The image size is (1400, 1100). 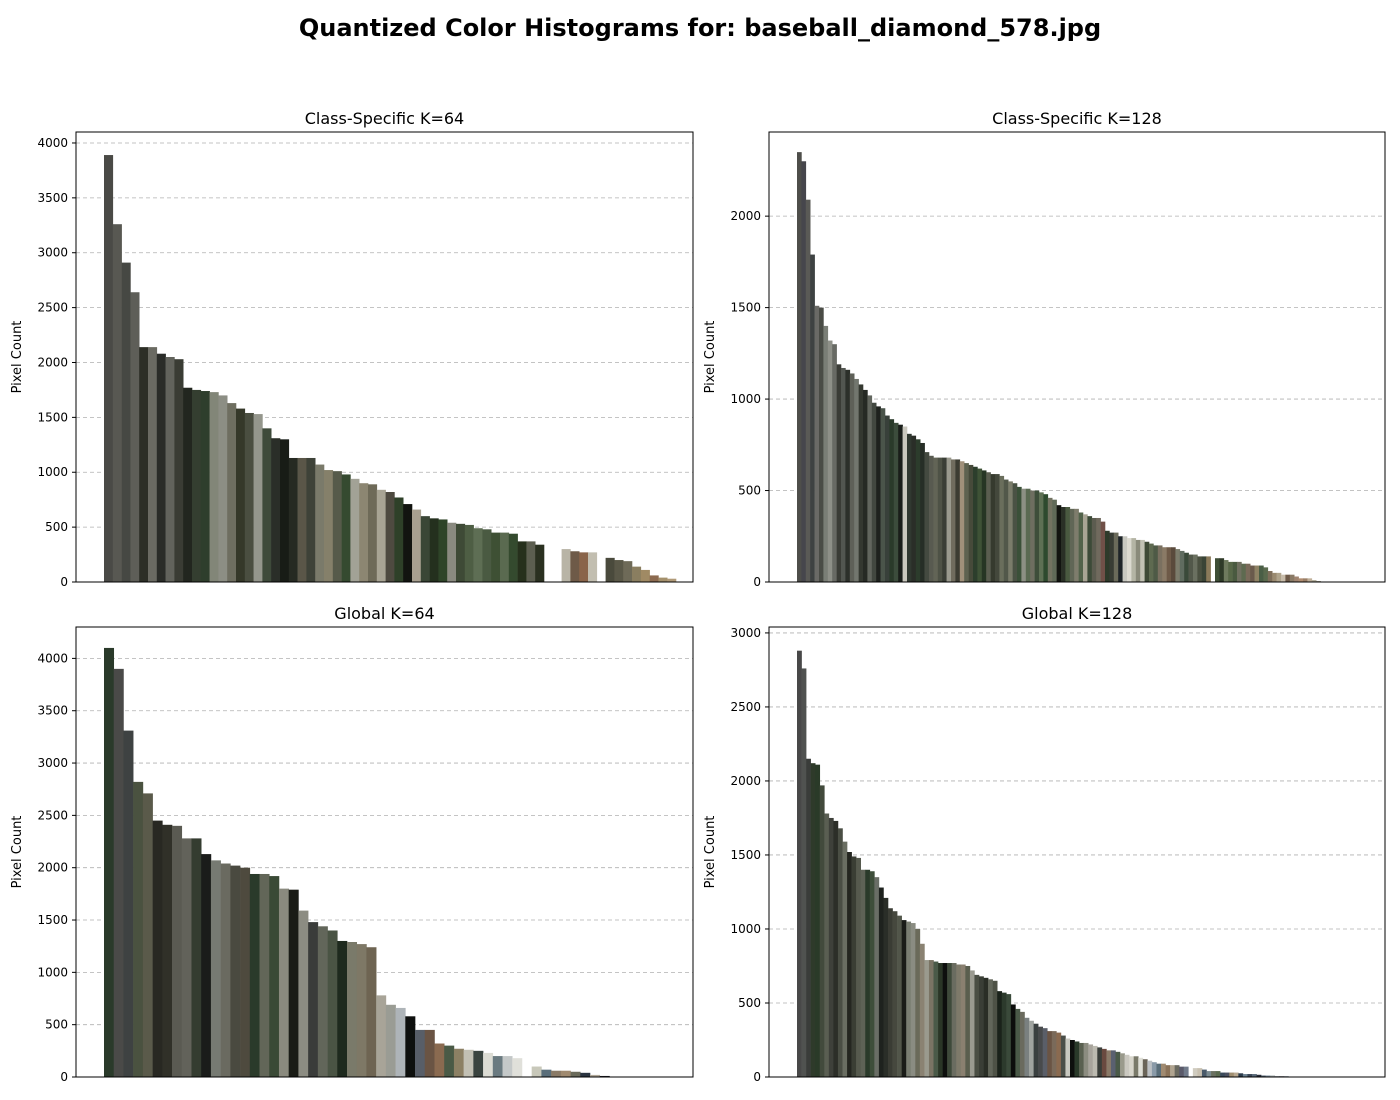 I want to click on y-axis-label: Pixel Count, so click(x=710, y=357).